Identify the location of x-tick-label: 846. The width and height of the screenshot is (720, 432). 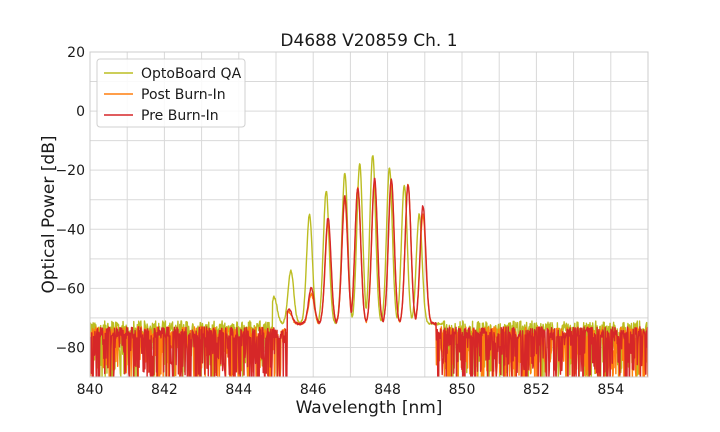
(313, 390).